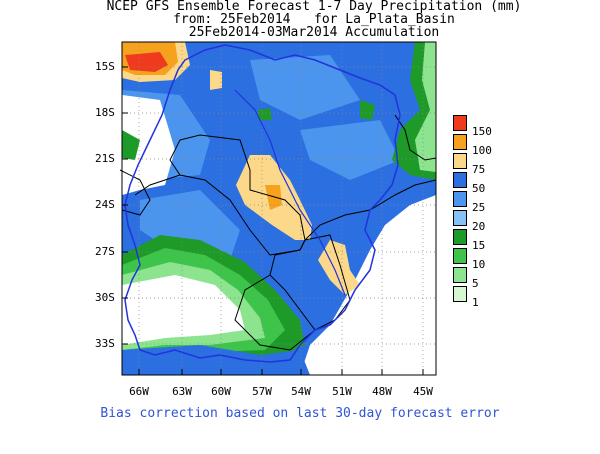  Describe the element at coordinates (479, 188) in the screenshot. I see `legend-label-50: 50` at that location.